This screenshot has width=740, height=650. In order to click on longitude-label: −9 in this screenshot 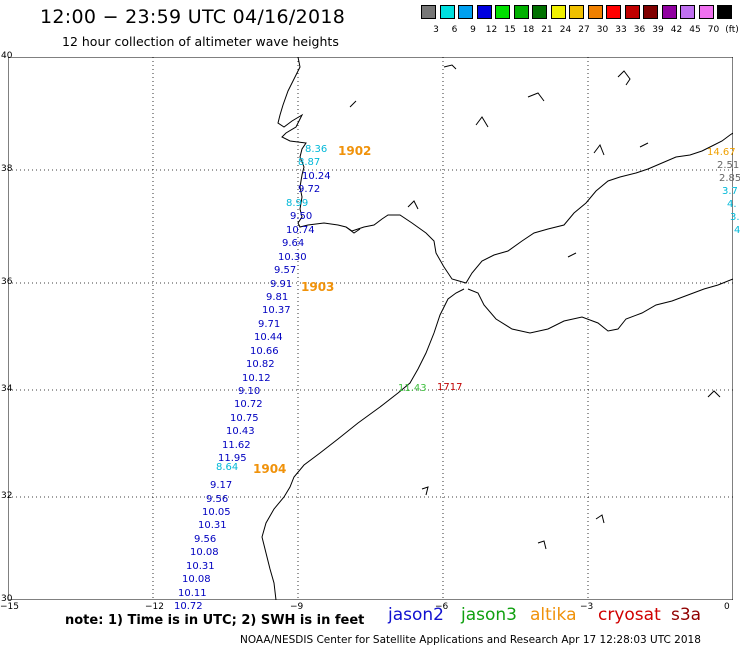, I will do `click(297, 607)`.